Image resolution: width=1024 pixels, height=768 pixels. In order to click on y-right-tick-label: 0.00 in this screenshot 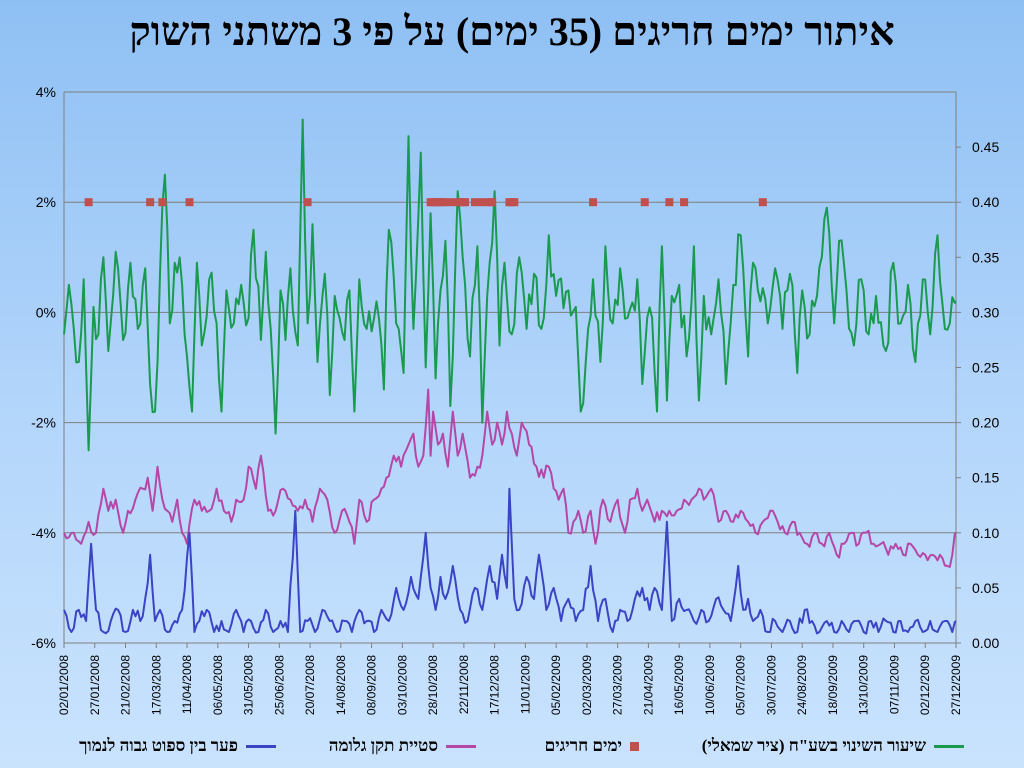, I will do `click(985, 643)`.